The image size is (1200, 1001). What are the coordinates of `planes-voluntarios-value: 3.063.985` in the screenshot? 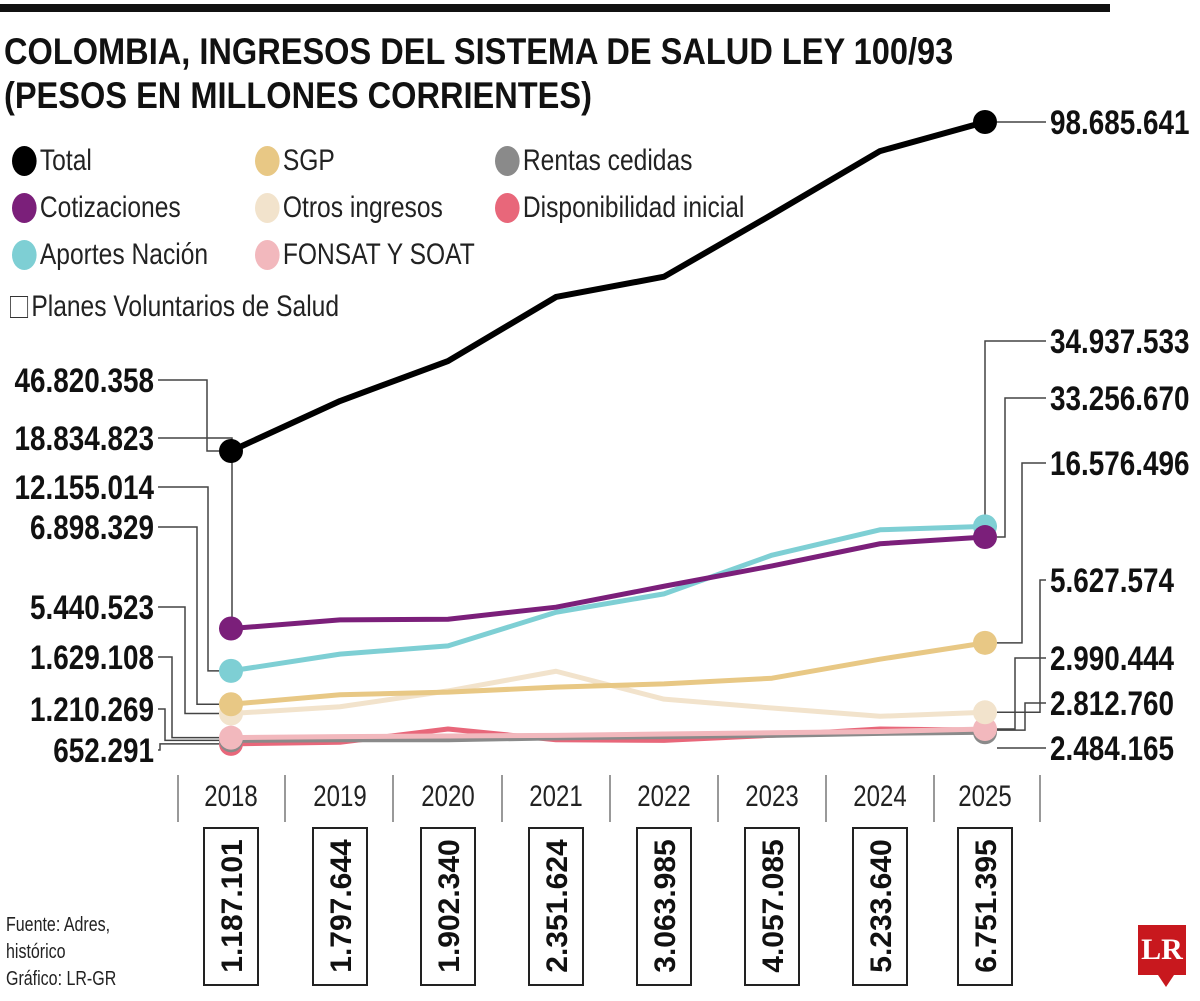 It's located at (665, 905).